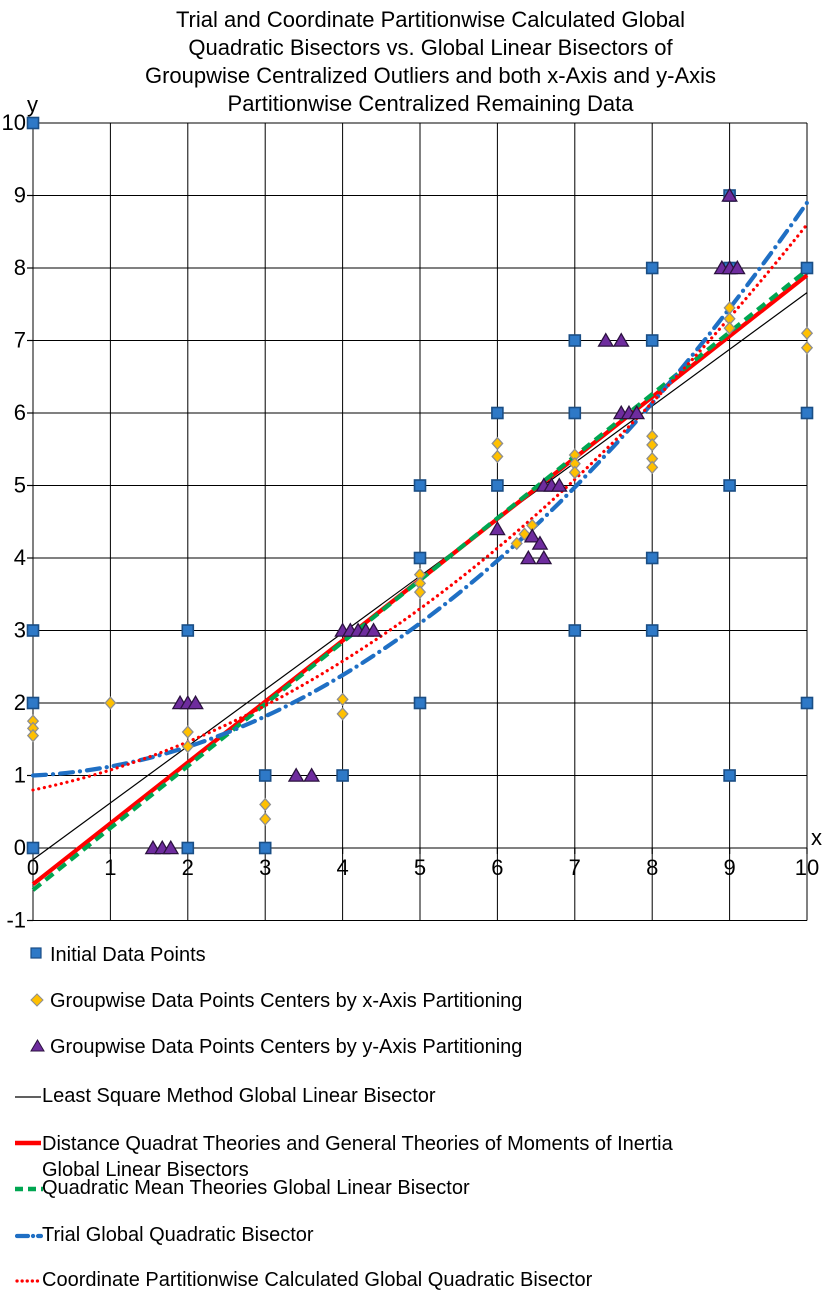 This screenshot has height=1297, width=831. Describe the element at coordinates (28, 1143) in the screenshot. I see `thick-red-line-icon` at that location.